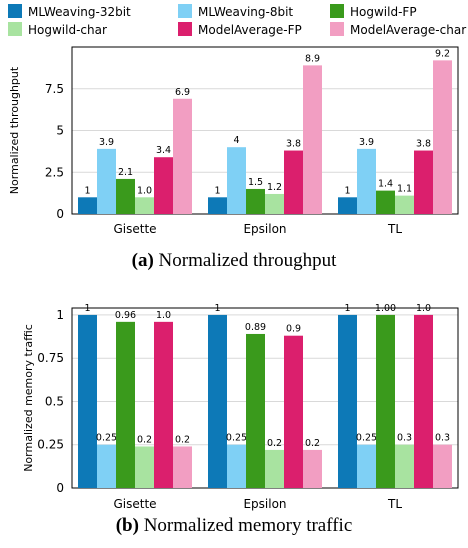 The width and height of the screenshot is (468, 548). I want to click on y-tick-label: 7.5, so click(54, 89).